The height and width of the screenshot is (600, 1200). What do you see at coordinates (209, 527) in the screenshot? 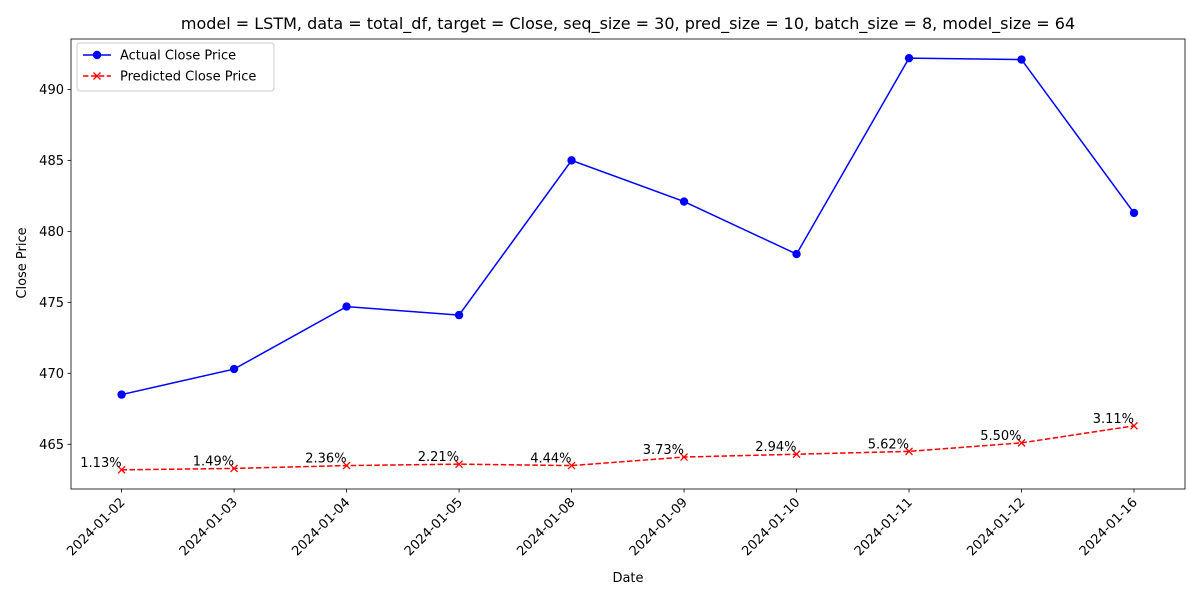
I see `x-tick-label: 2024-01-03` at bounding box center [209, 527].